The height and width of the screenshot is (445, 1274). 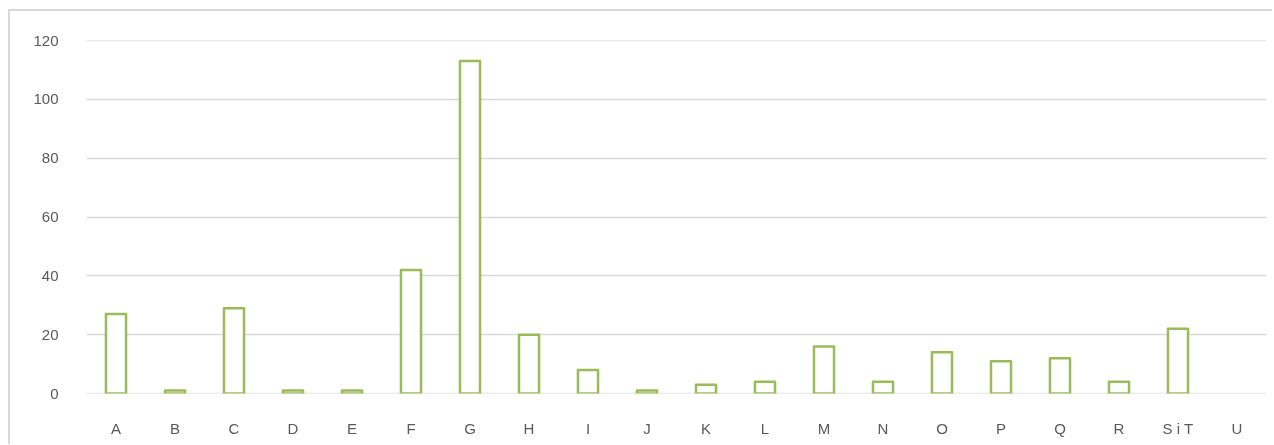 What do you see at coordinates (647, 428) in the screenshot?
I see `x-tick-label: J` at bounding box center [647, 428].